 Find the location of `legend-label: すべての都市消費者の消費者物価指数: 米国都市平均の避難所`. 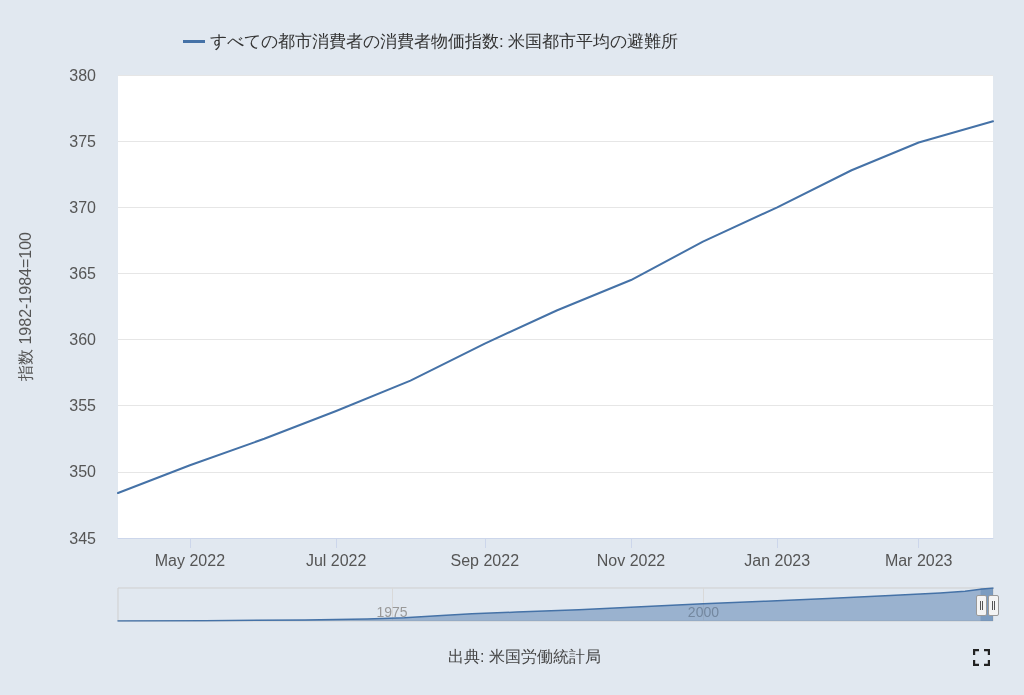

legend-label: すべての都市消費者の消費者物価指数: 米国都市平均の避難所 is located at coordinates (444, 41).